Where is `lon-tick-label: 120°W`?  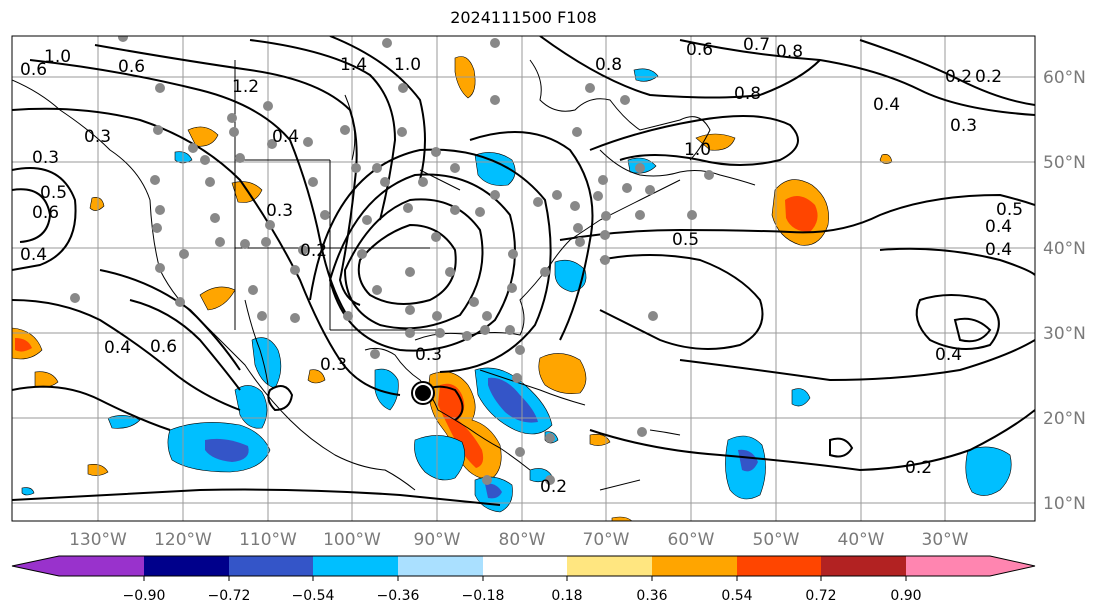
lon-tick-label: 120°W is located at coordinates (183, 540).